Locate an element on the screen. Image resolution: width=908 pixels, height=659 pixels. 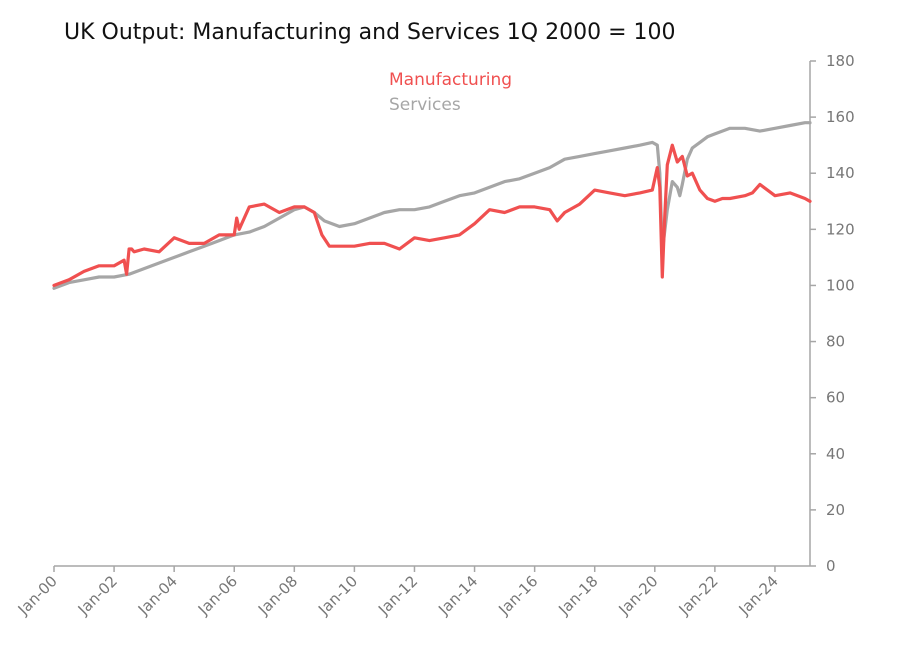
x-tick-label: Jan-16 is located at coordinates (517, 595).